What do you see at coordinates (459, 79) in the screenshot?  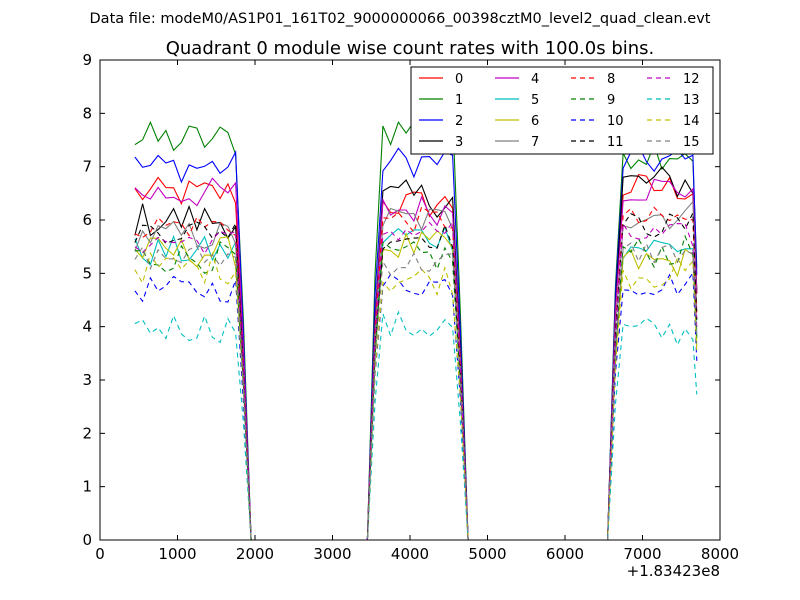 I see `legend-label: 0` at bounding box center [459, 79].